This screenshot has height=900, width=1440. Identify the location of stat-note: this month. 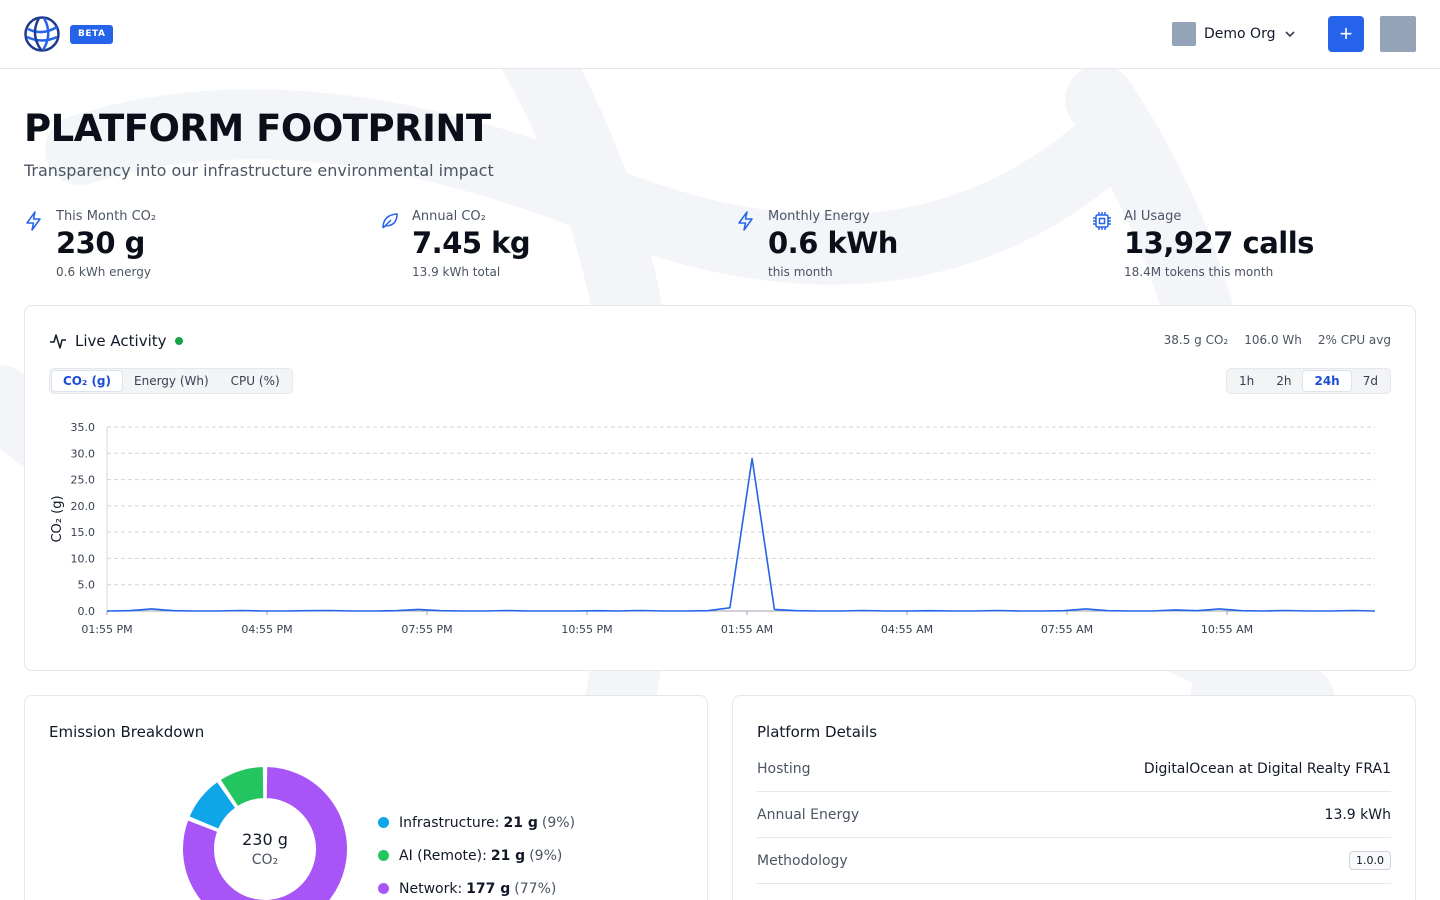
(800, 272).